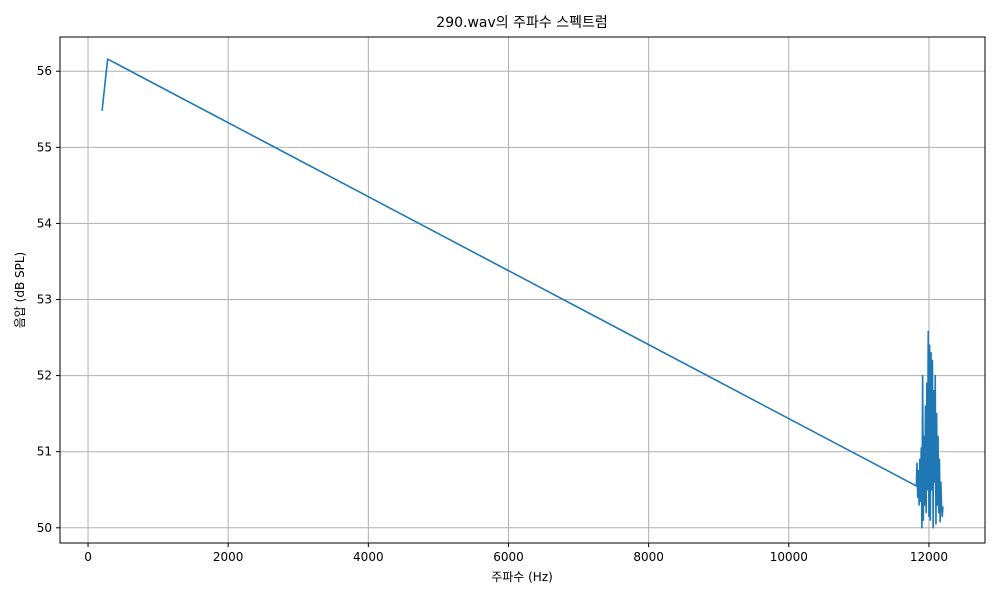 Image resolution: width=1000 pixels, height=600 pixels. Describe the element at coordinates (44, 300) in the screenshot. I see `y-tick-label: 53` at that location.